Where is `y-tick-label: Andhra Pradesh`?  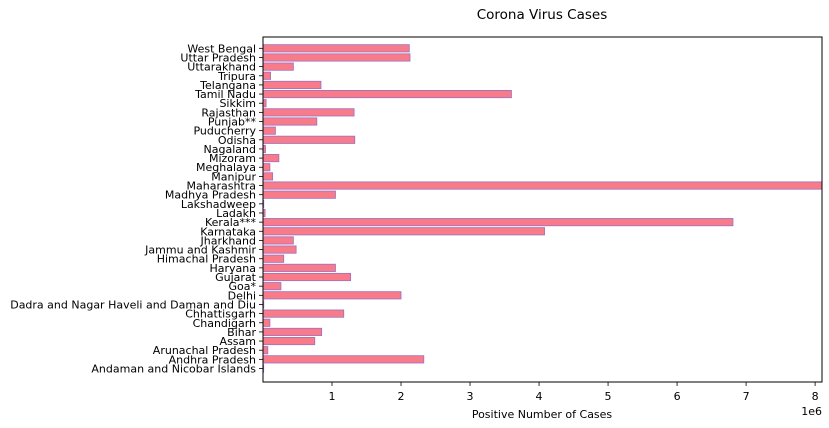
y-tick-label: Andhra Pradesh is located at coordinates (212, 359).